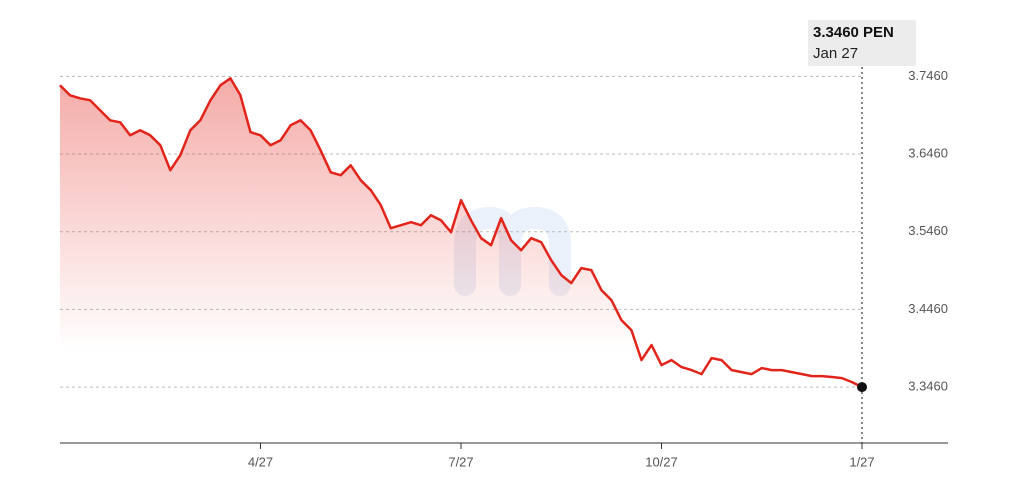 The image size is (1024, 498). Describe the element at coordinates (928, 152) in the screenshot. I see `y-tick-label: 3.6460` at that location.